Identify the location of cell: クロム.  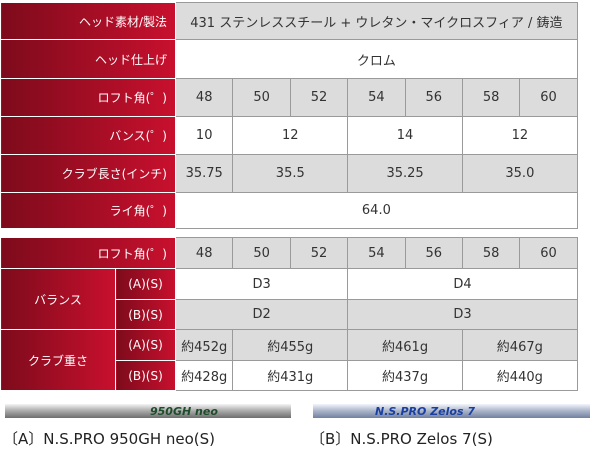
(376, 59).